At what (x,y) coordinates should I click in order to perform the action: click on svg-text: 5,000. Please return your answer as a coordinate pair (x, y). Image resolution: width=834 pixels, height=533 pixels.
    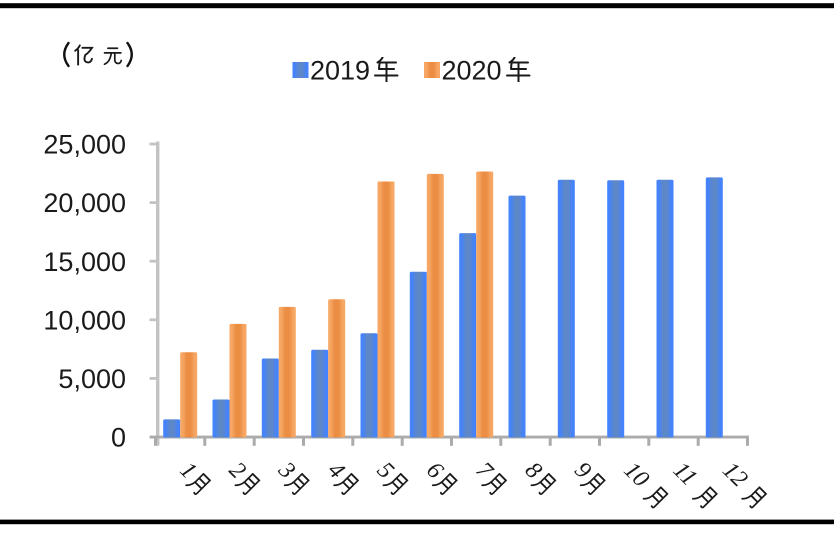
    Looking at the image, I should click on (92, 379).